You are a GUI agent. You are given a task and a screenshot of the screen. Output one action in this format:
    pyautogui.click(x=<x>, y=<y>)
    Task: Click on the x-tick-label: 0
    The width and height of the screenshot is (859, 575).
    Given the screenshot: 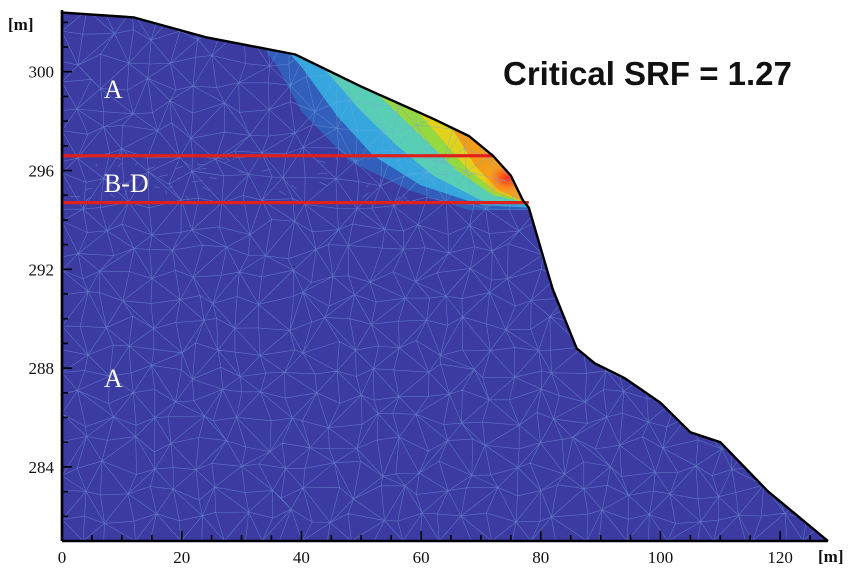 What is the action you would take?
    pyautogui.click(x=62, y=557)
    